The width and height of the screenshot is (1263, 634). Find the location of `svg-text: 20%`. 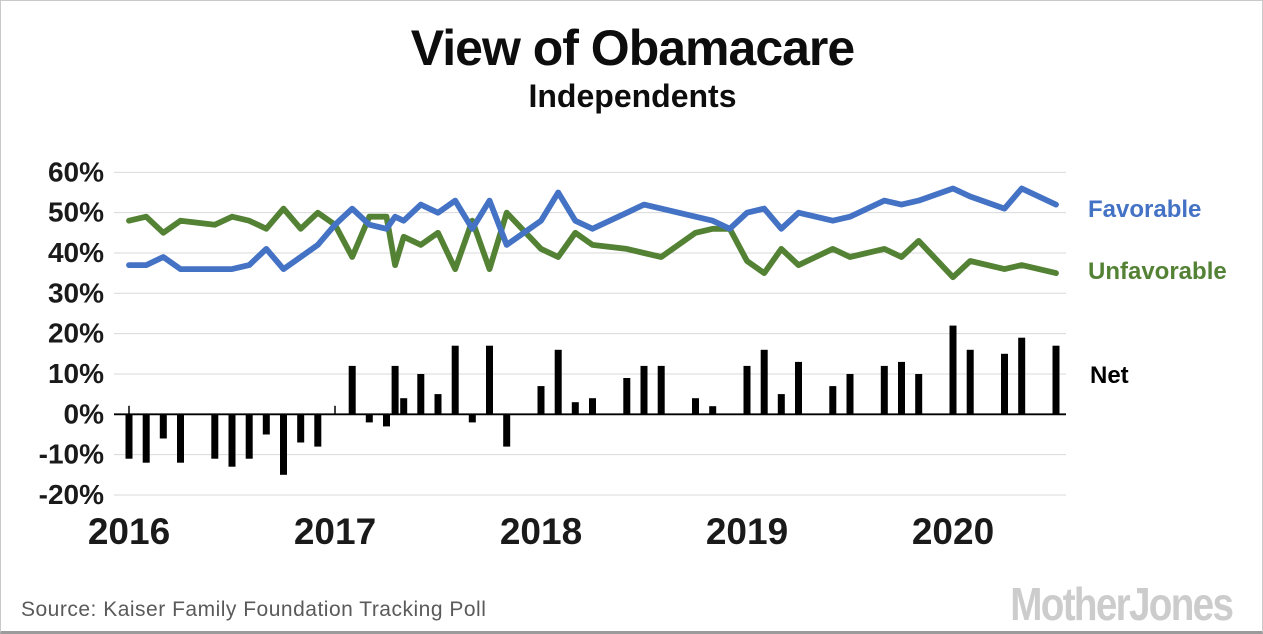

svg-text: 20% is located at coordinates (76, 333).